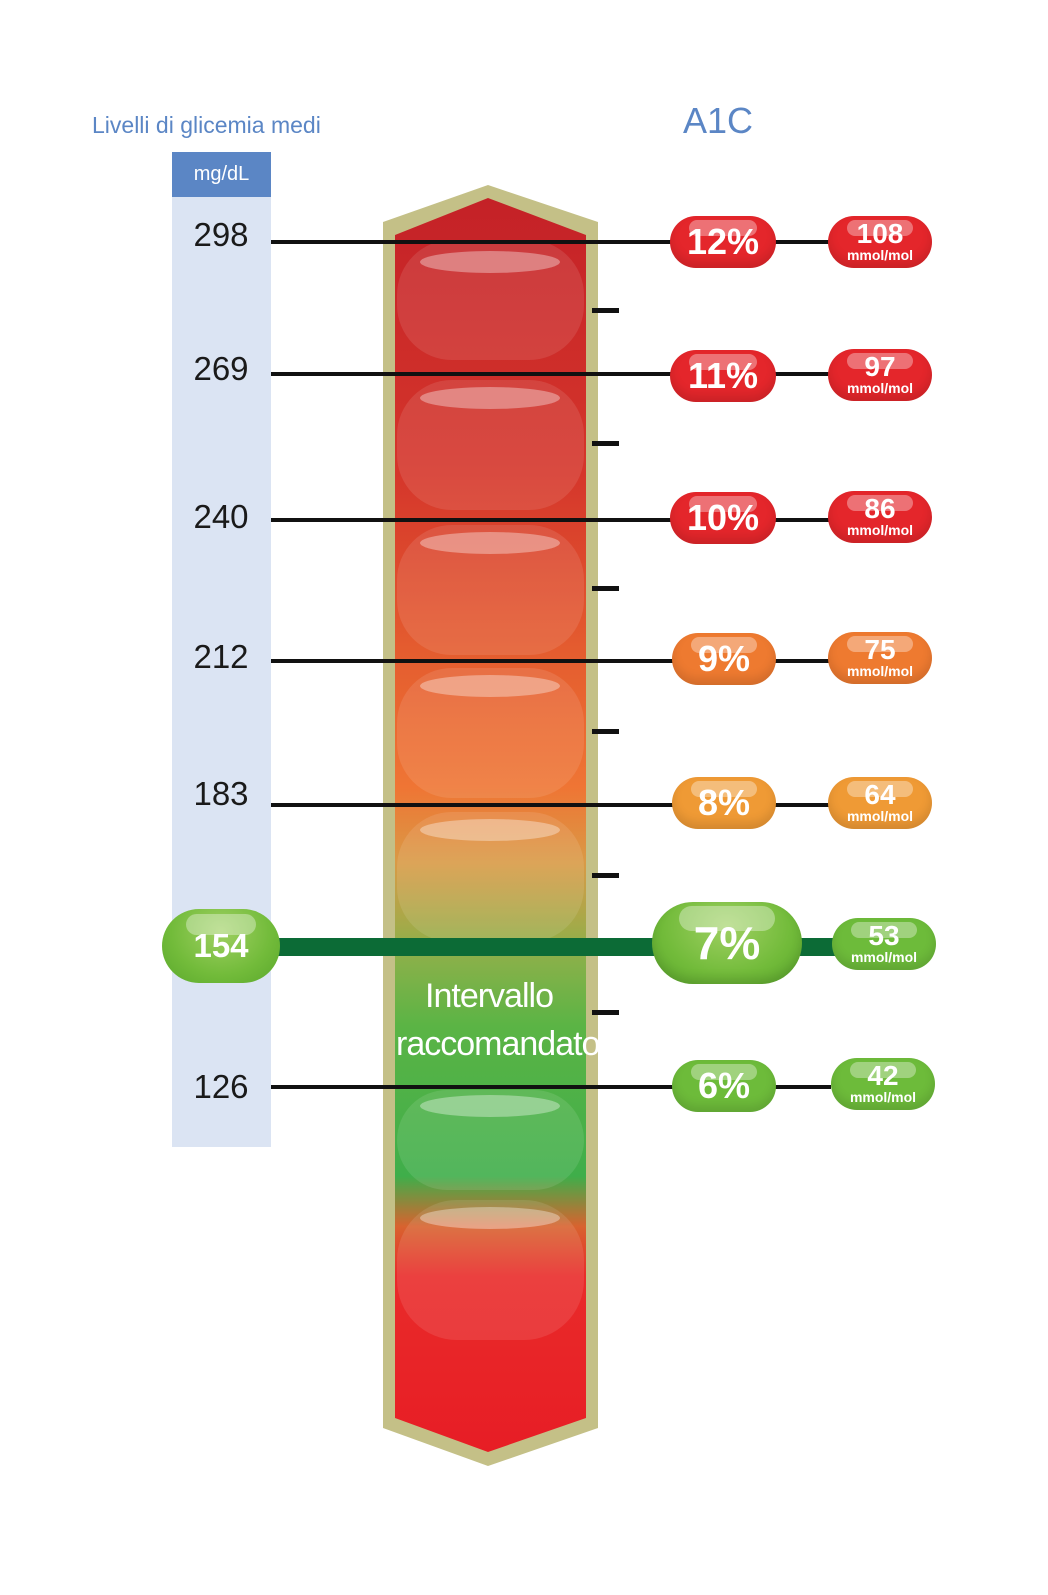 The image size is (1048, 1595). I want to click on a1c-percent-badge: 10%, so click(723, 518).